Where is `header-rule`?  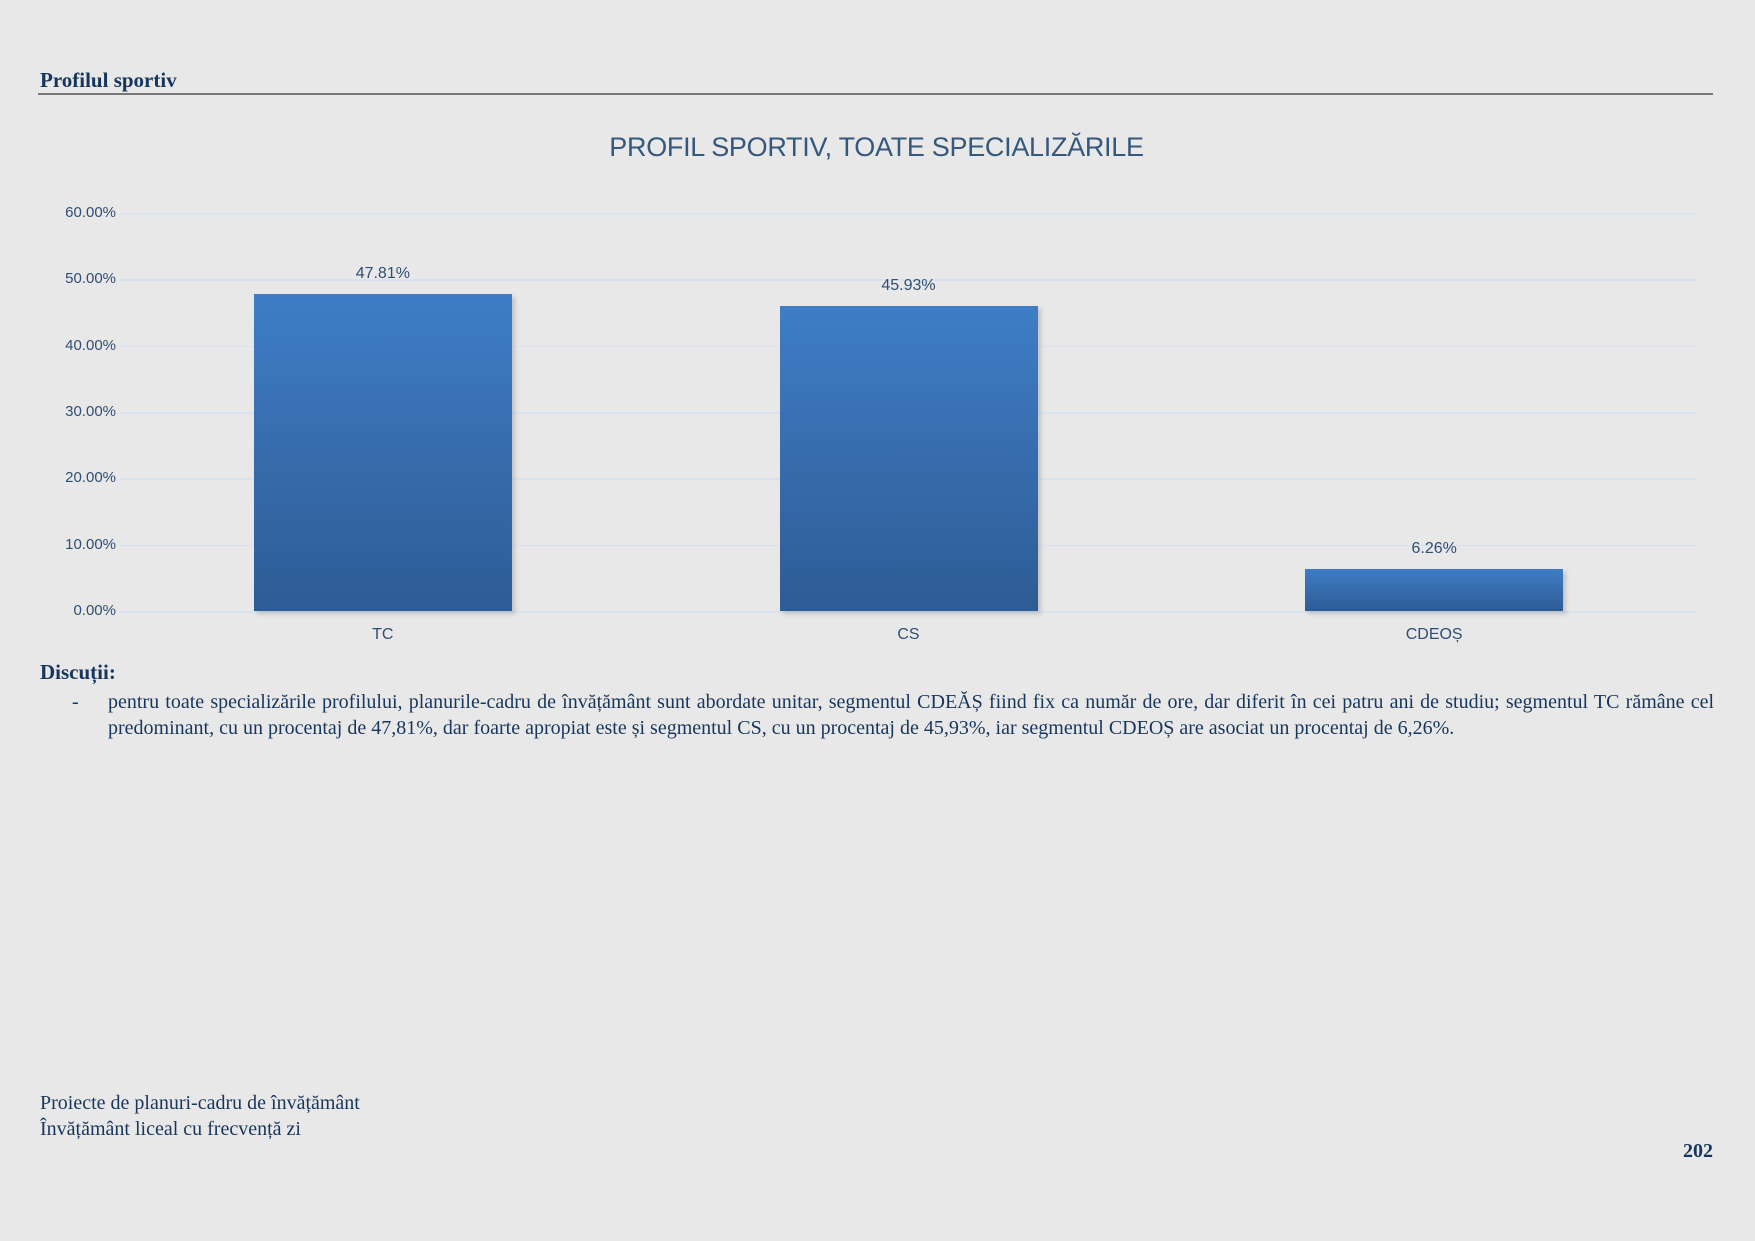 header-rule is located at coordinates (875, 94).